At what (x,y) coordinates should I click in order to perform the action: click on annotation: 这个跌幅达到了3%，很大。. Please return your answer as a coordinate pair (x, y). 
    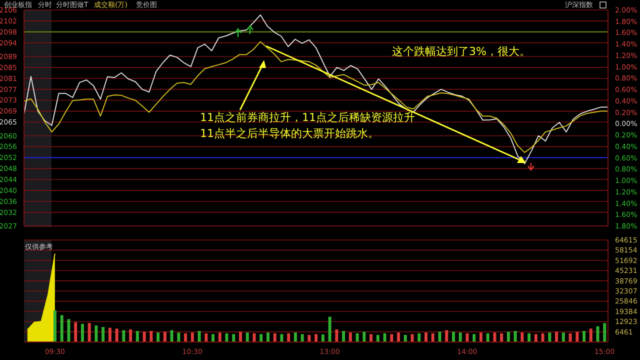
    Looking at the image, I should click on (461, 51).